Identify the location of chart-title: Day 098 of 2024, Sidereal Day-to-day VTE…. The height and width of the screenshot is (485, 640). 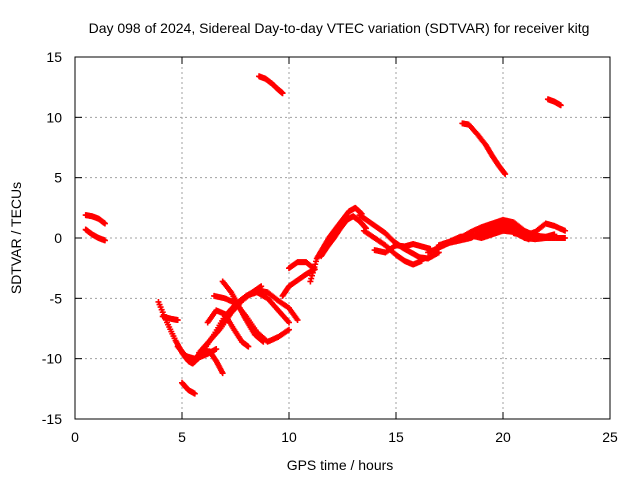
(339, 28).